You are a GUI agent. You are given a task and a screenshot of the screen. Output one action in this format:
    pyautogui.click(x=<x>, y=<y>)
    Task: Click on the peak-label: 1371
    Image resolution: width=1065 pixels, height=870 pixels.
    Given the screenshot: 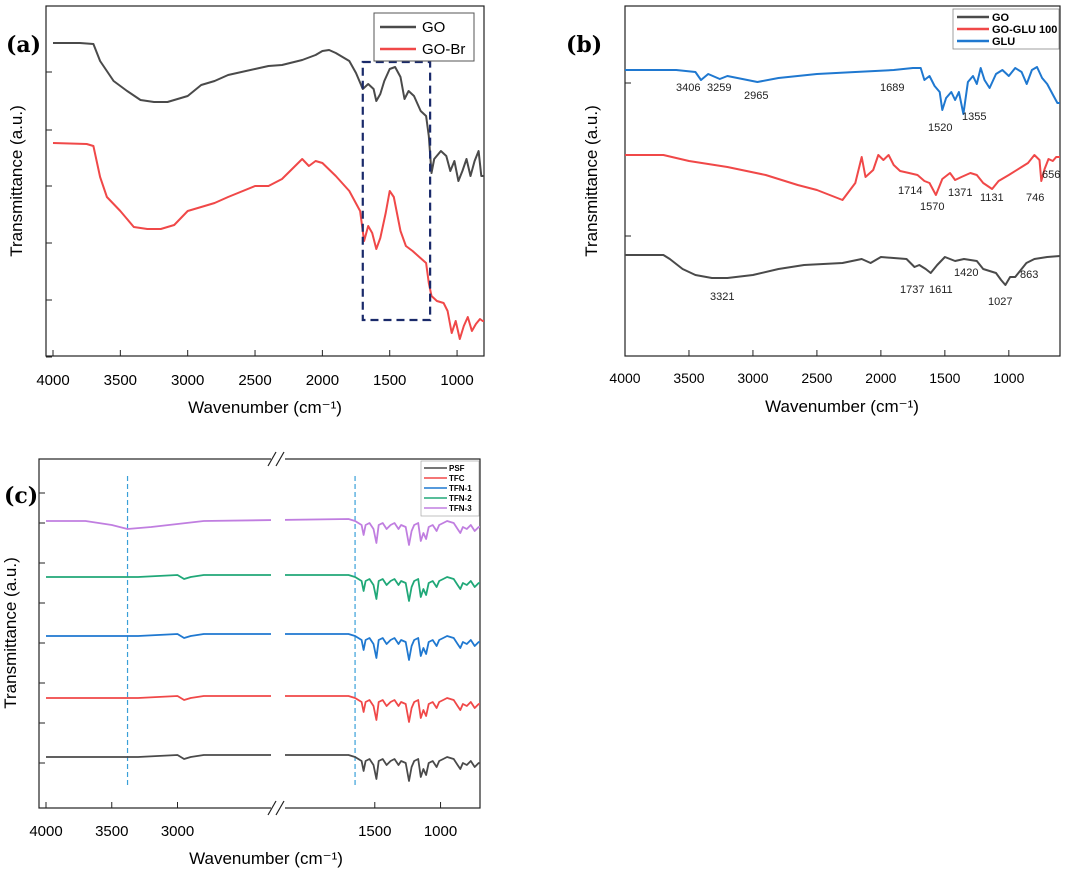 What is the action you would take?
    pyautogui.click(x=960, y=193)
    